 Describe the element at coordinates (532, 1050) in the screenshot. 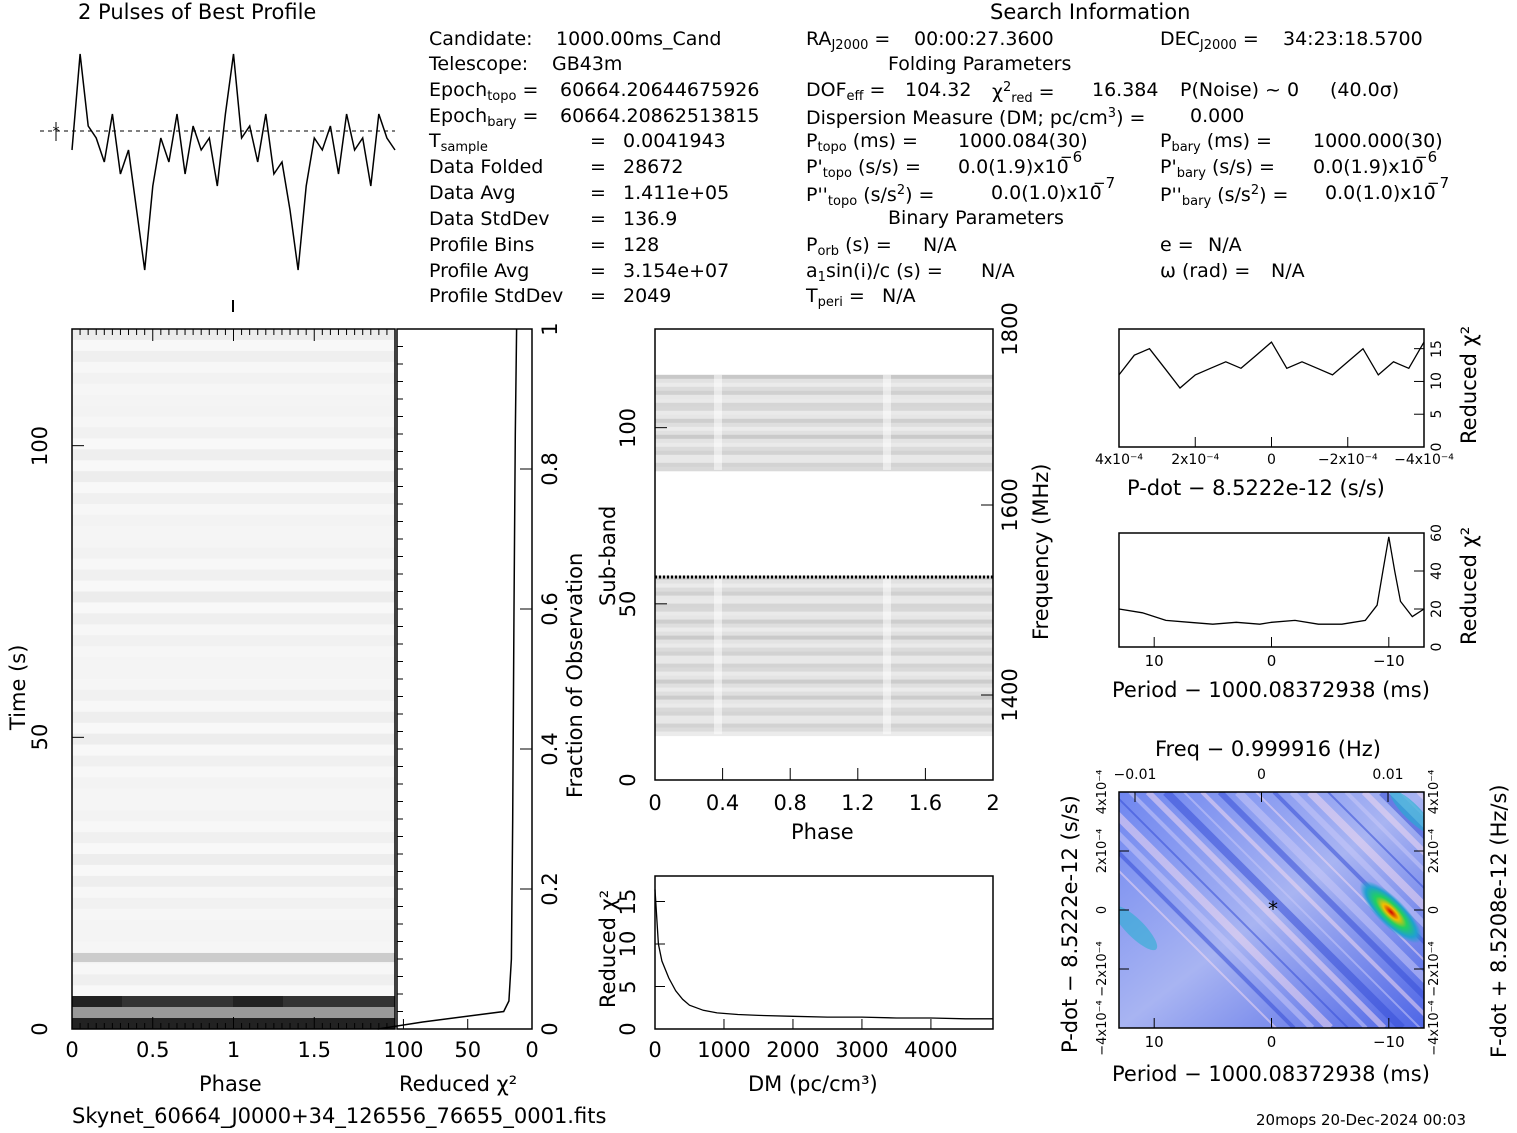

I see `chi2-frac-xtick-label: 0` at that location.